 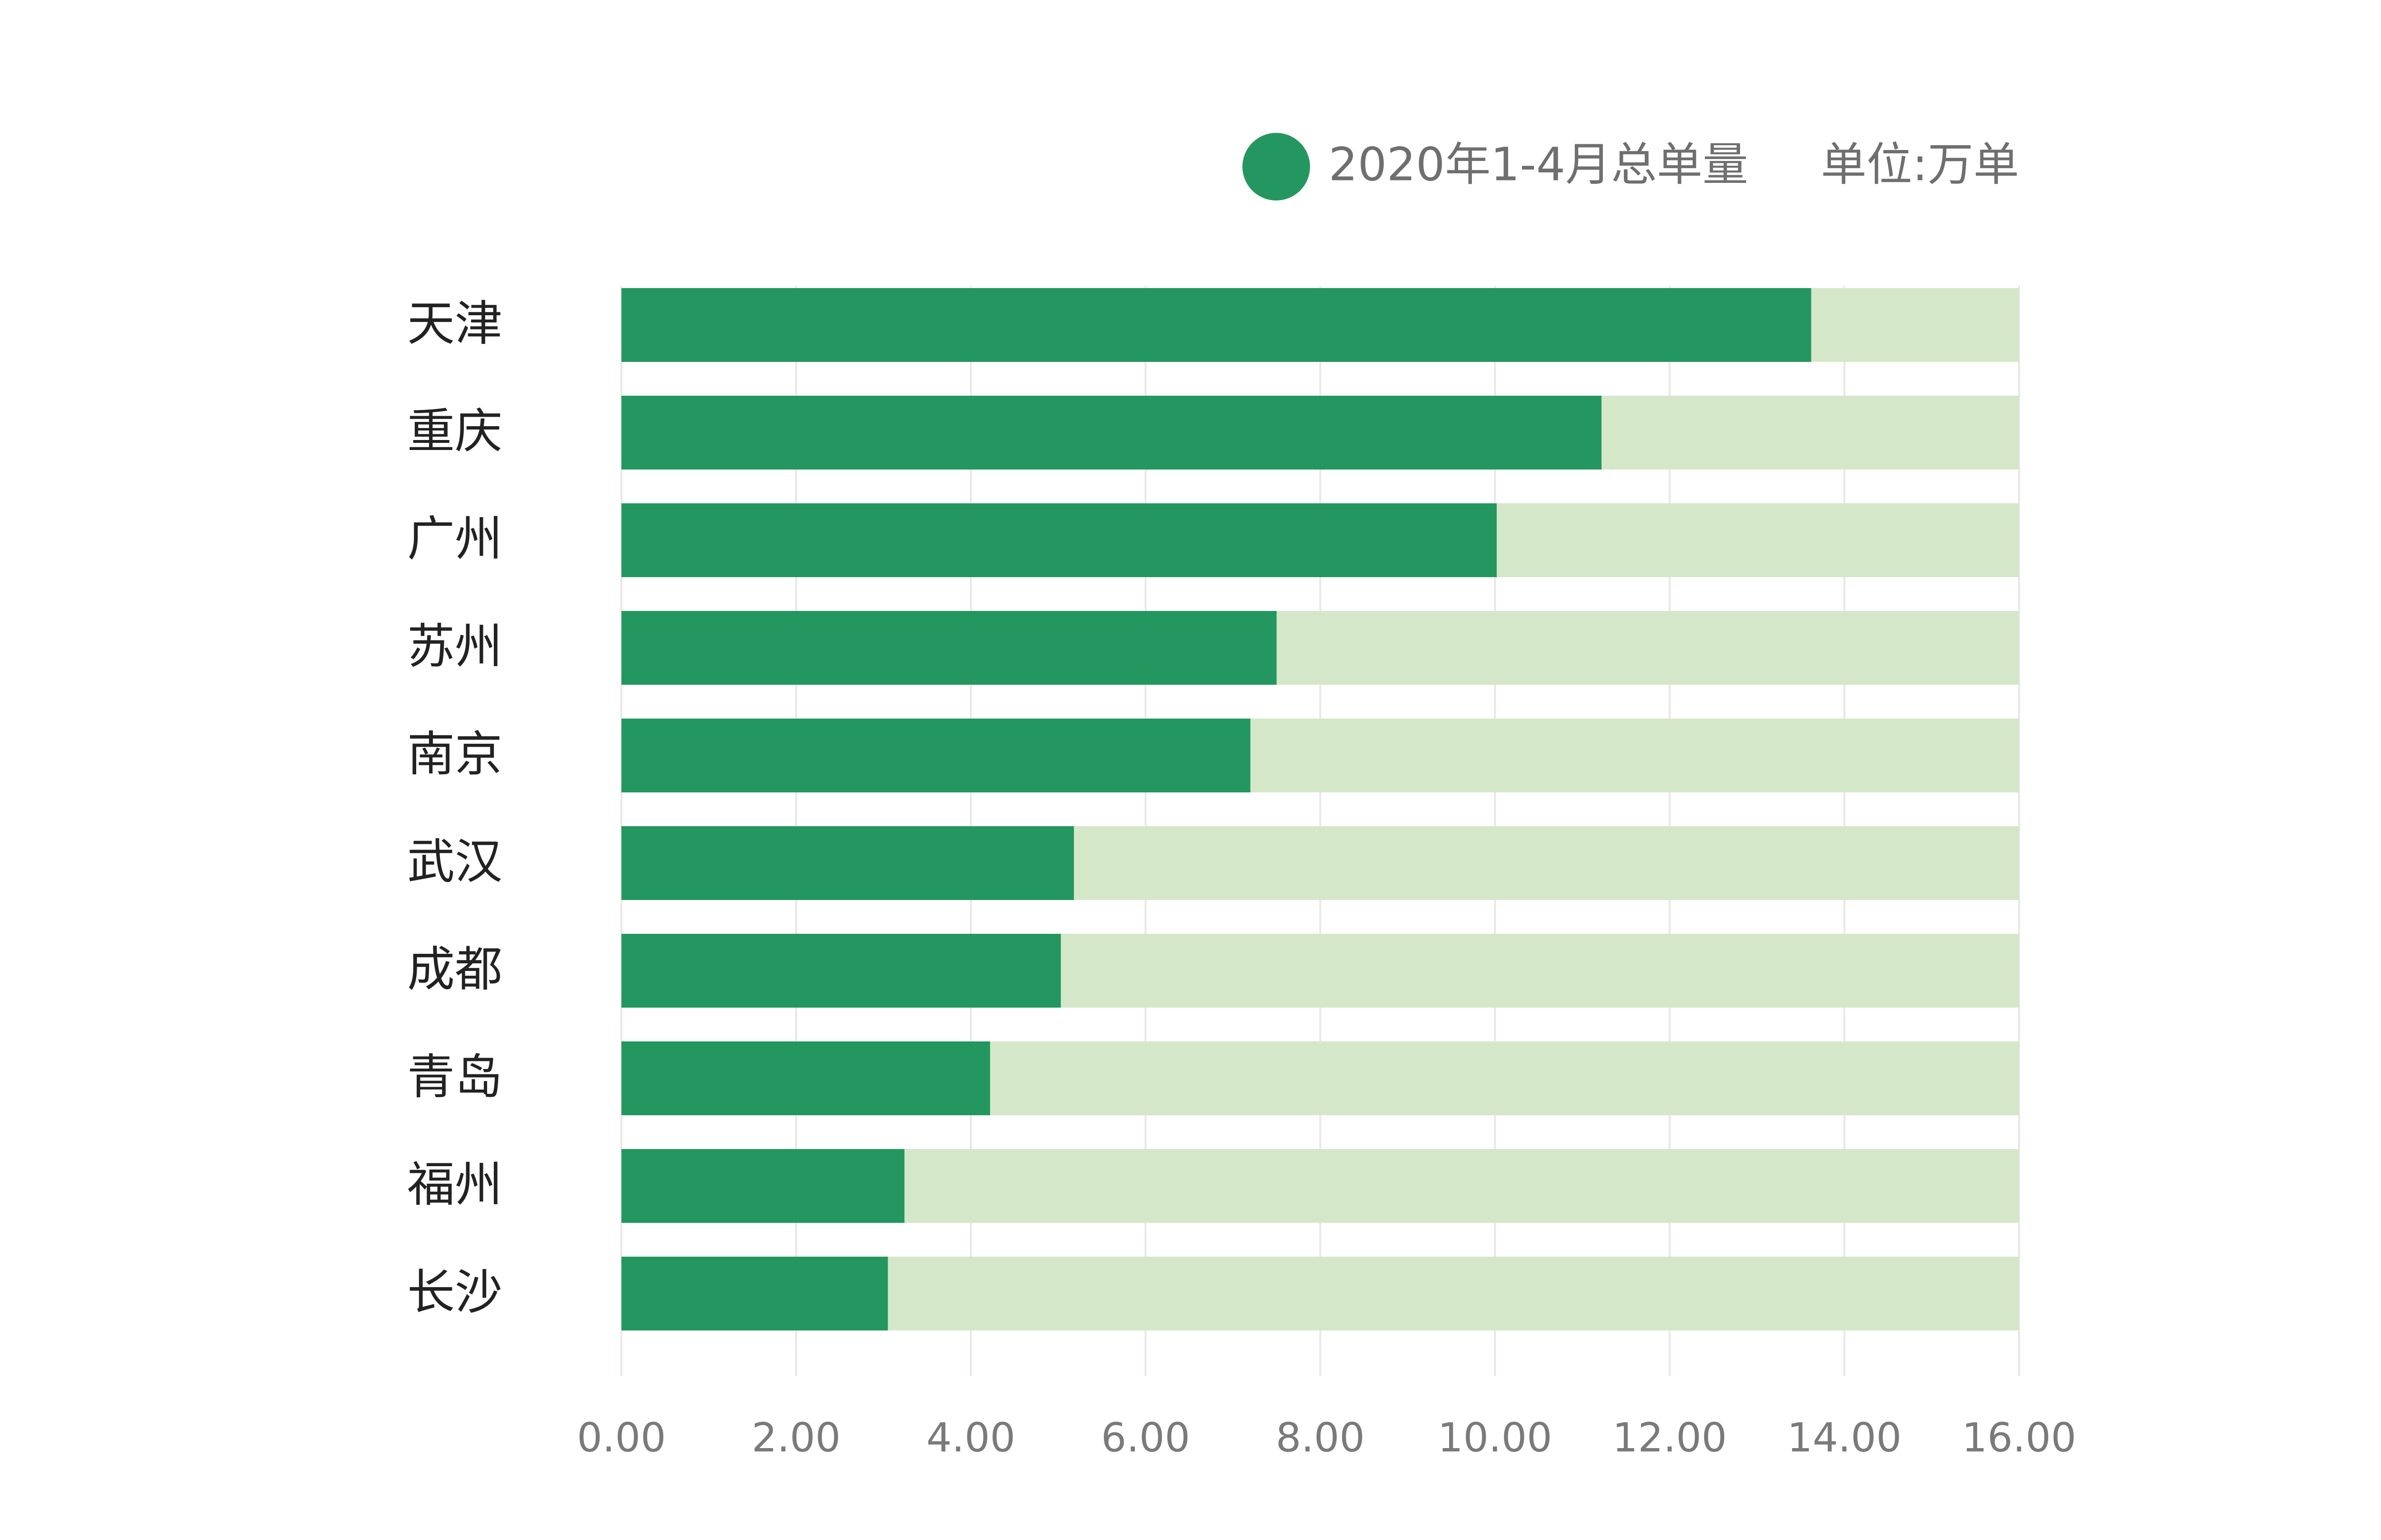 What do you see at coordinates (1495, 1437) in the screenshot?
I see `x-tick-label: 10.00` at bounding box center [1495, 1437].